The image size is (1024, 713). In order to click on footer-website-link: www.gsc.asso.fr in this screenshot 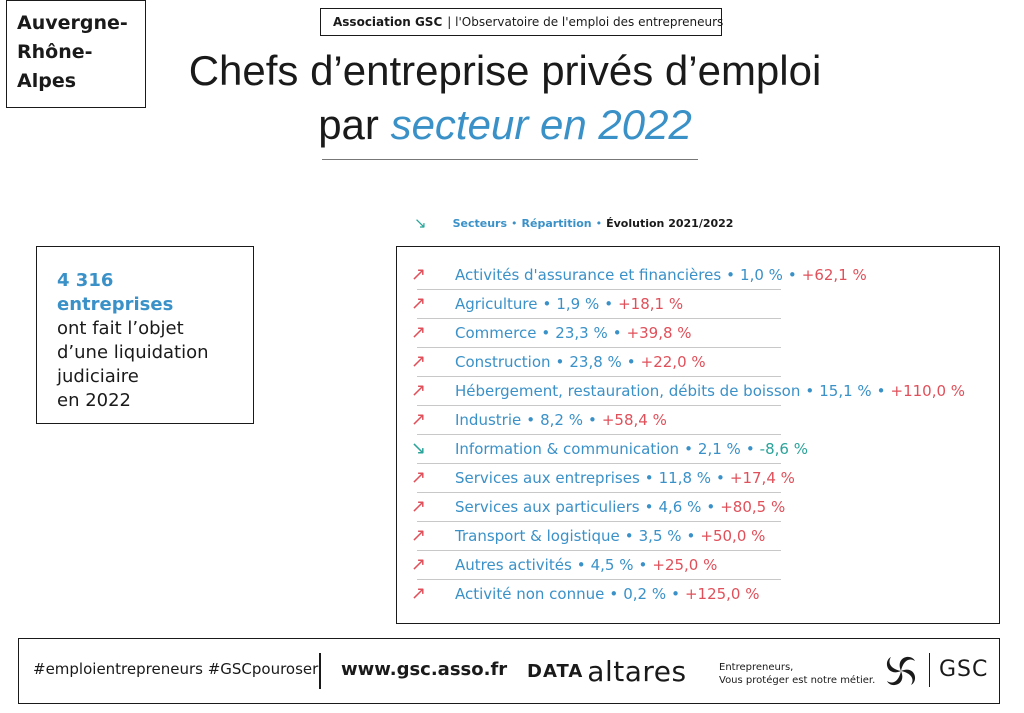, I will do `click(424, 669)`.